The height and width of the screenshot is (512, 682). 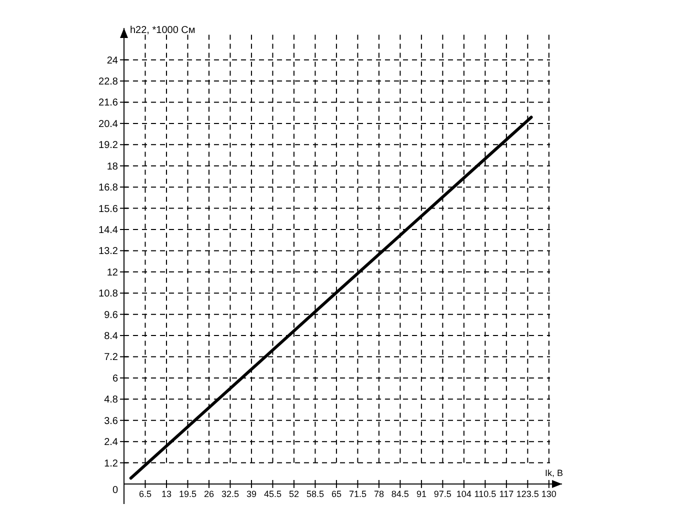 I want to click on y-tick-label: 7.2, so click(x=111, y=358).